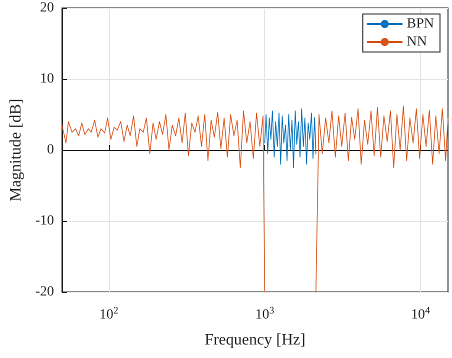 Image resolution: width=452 pixels, height=358 pixels. What do you see at coordinates (416, 42) in the screenshot?
I see `legend-label: NN` at bounding box center [416, 42].